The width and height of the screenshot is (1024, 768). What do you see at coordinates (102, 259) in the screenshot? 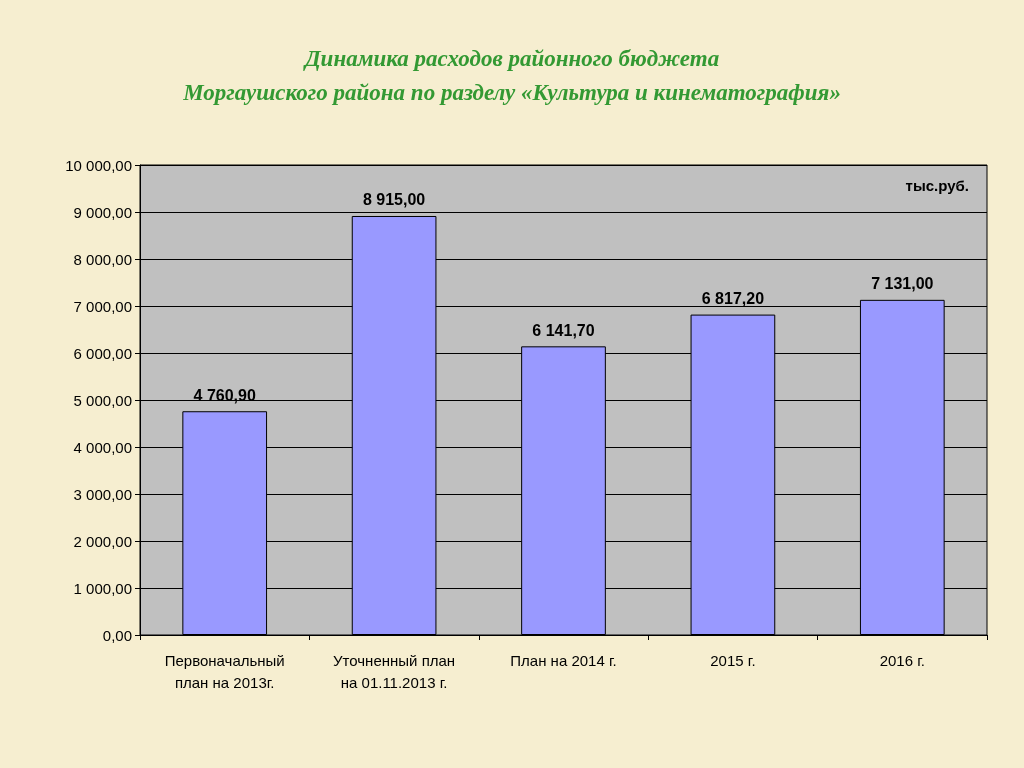
I see `y-tick-label: 8 000,00` at bounding box center [102, 259].